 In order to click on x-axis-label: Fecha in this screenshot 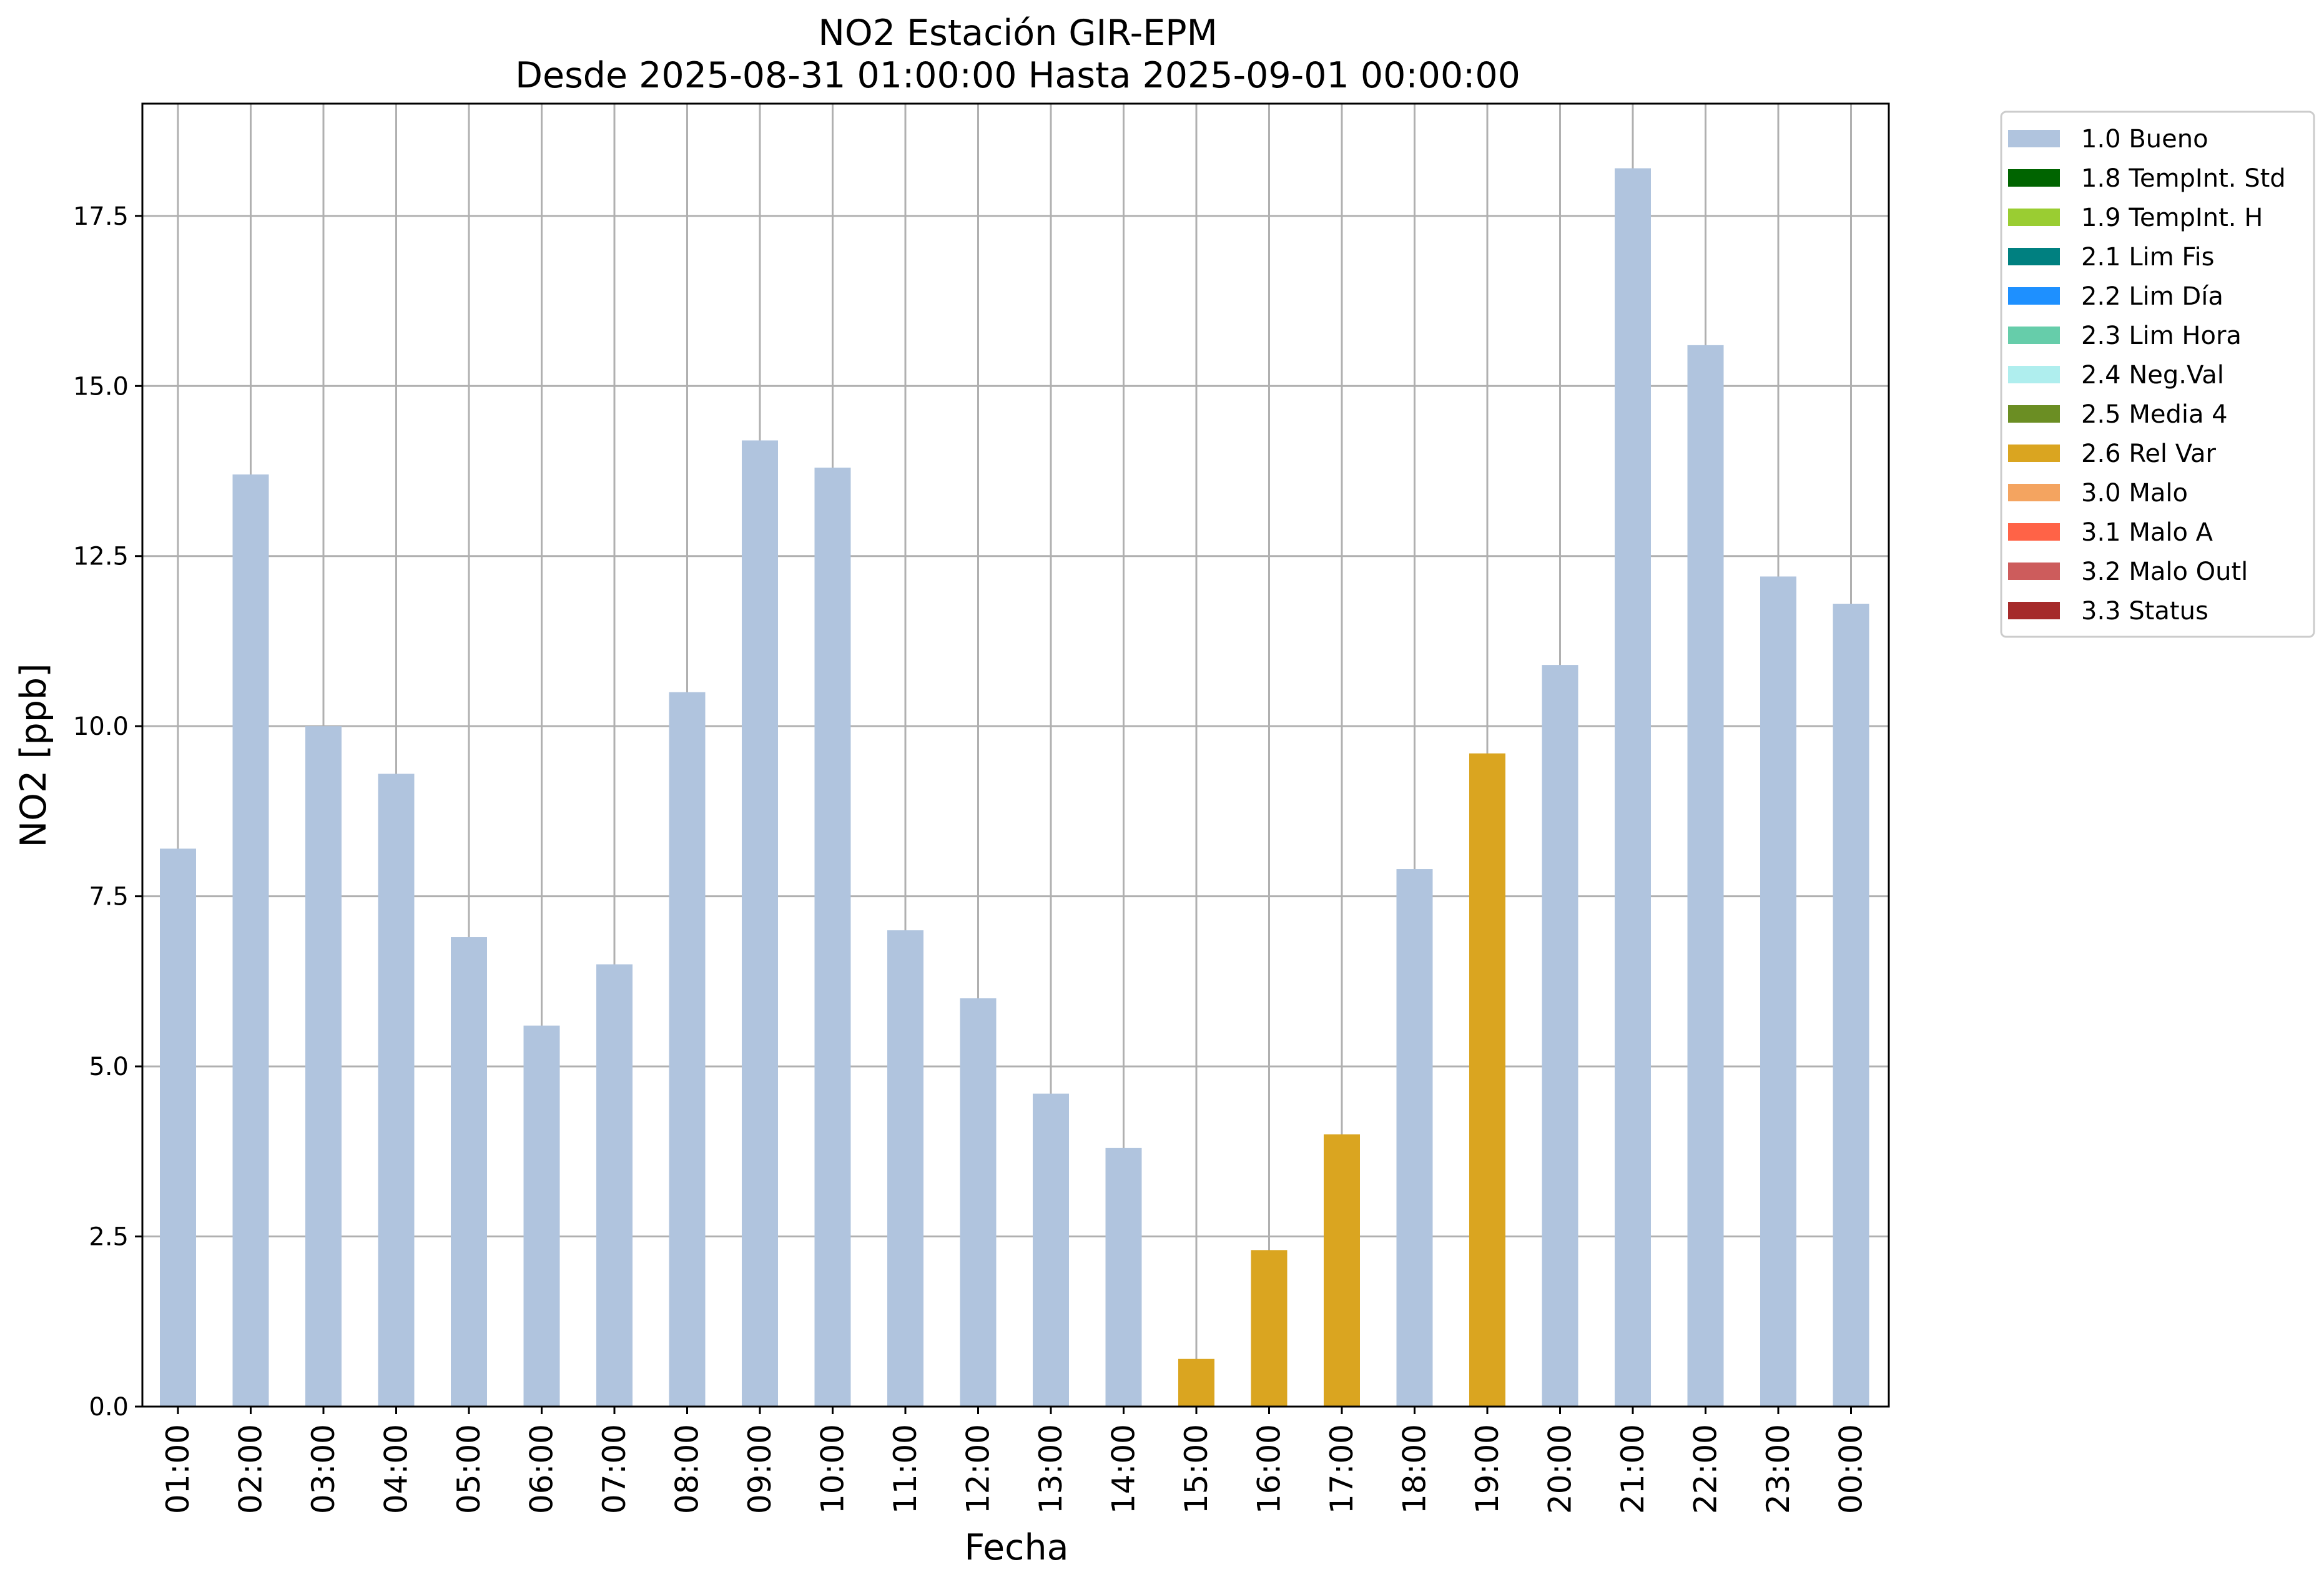, I will do `click(1016, 1547)`.